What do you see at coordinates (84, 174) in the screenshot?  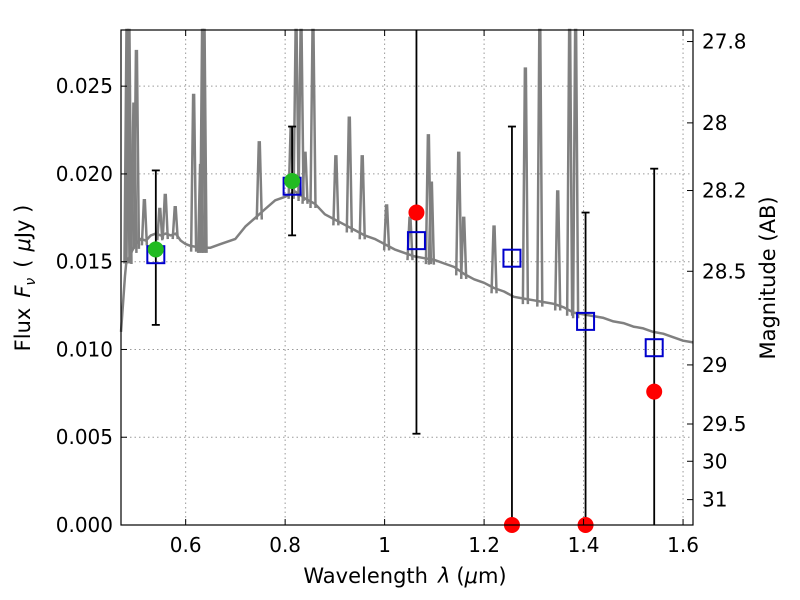 I see `y-tick-label: 0.020` at bounding box center [84, 174].